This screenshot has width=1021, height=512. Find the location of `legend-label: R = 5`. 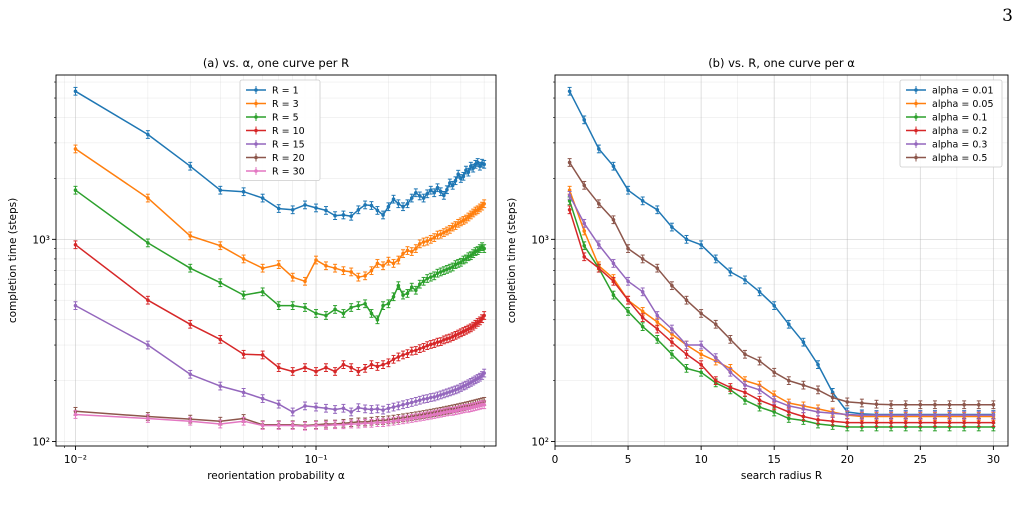

legend-label: R = 5 is located at coordinates (285, 118).